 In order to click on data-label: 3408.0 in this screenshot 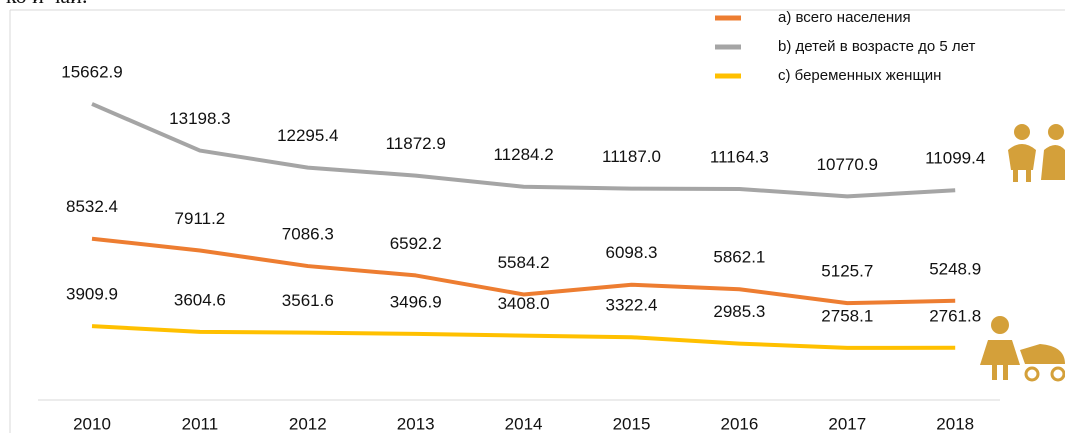, I will do `click(524, 303)`.